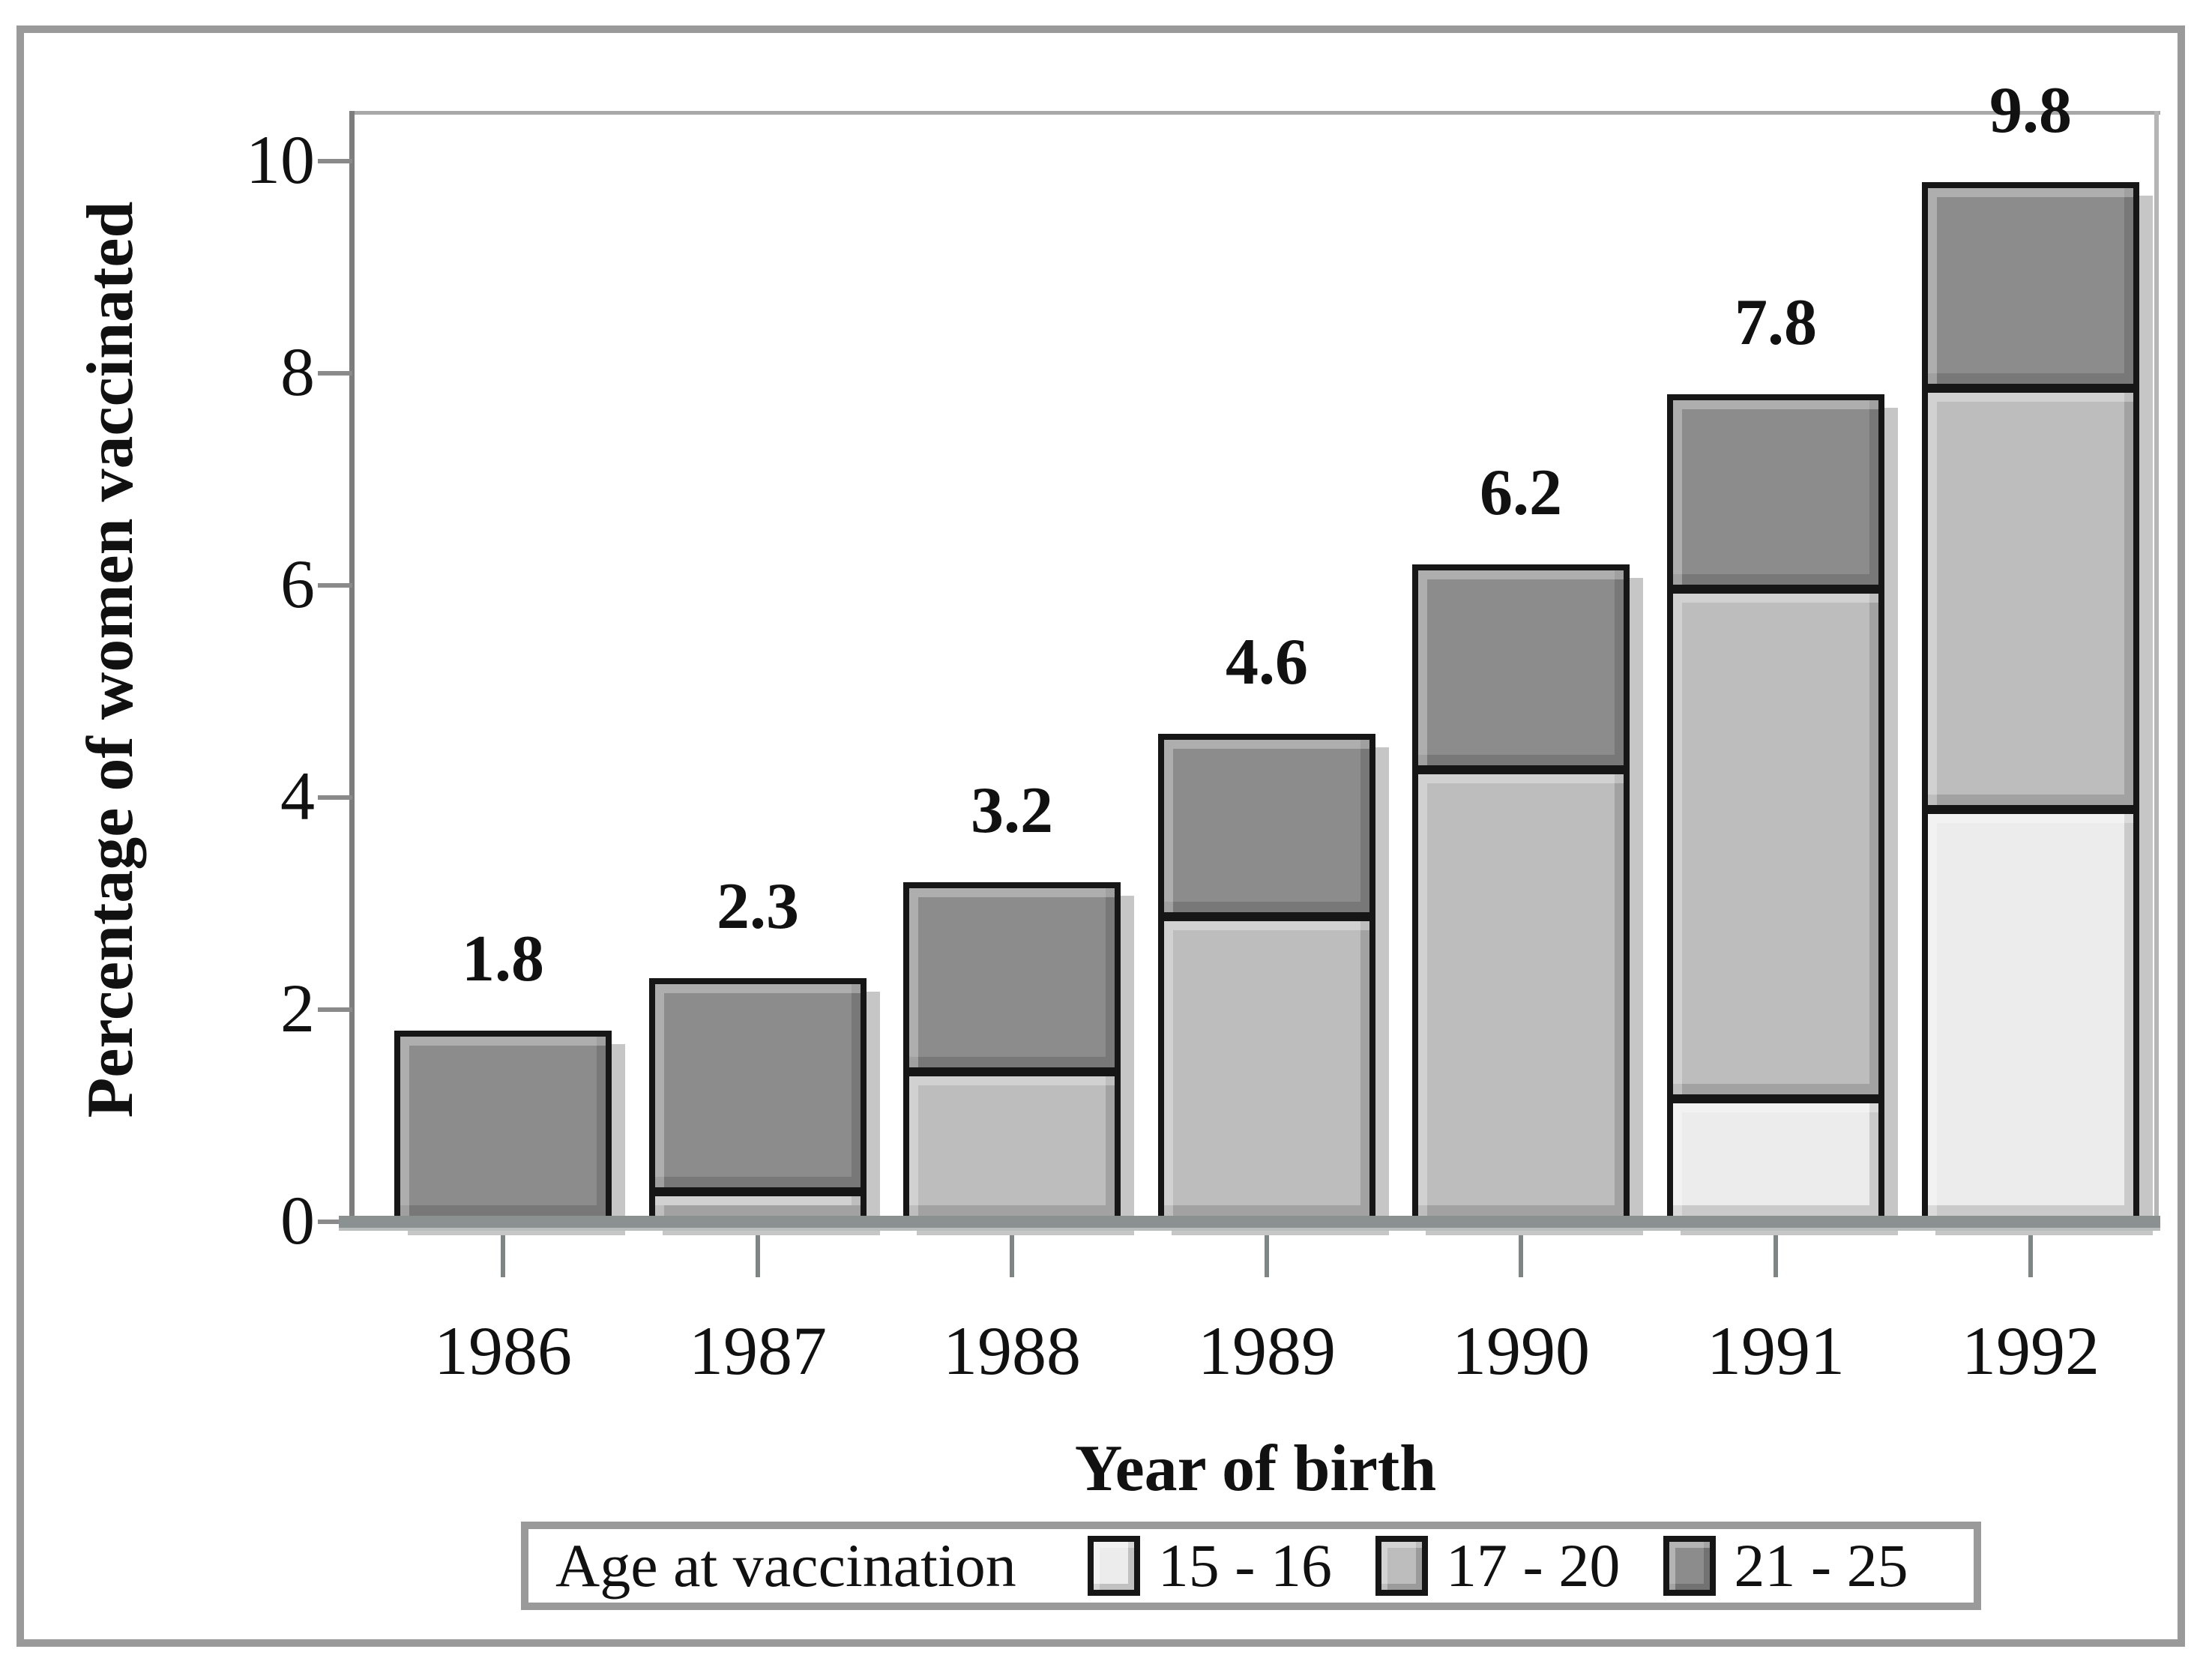 This screenshot has height=1676, width=2212. What do you see at coordinates (1267, 1350) in the screenshot?
I see `x-tick-label-1989: 1989` at bounding box center [1267, 1350].